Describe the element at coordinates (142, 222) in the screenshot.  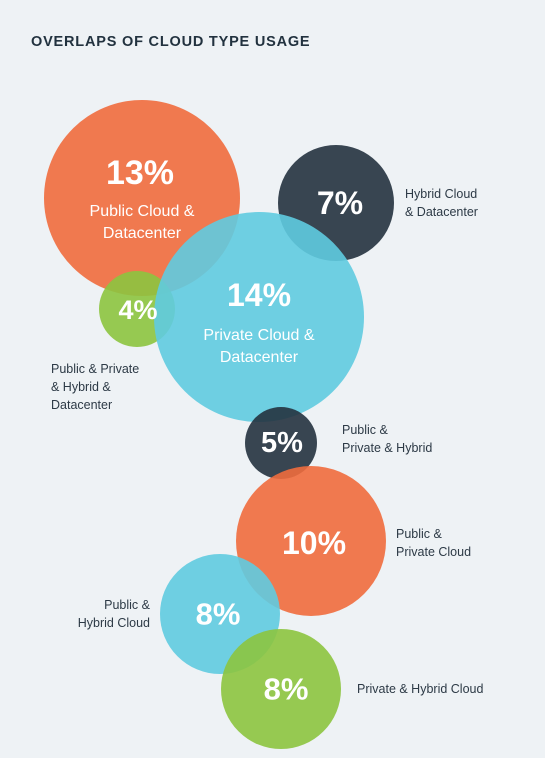
I see `bubble-label-public-cloud-and-datacenter: Public Cloud & Datacenter` at that location.